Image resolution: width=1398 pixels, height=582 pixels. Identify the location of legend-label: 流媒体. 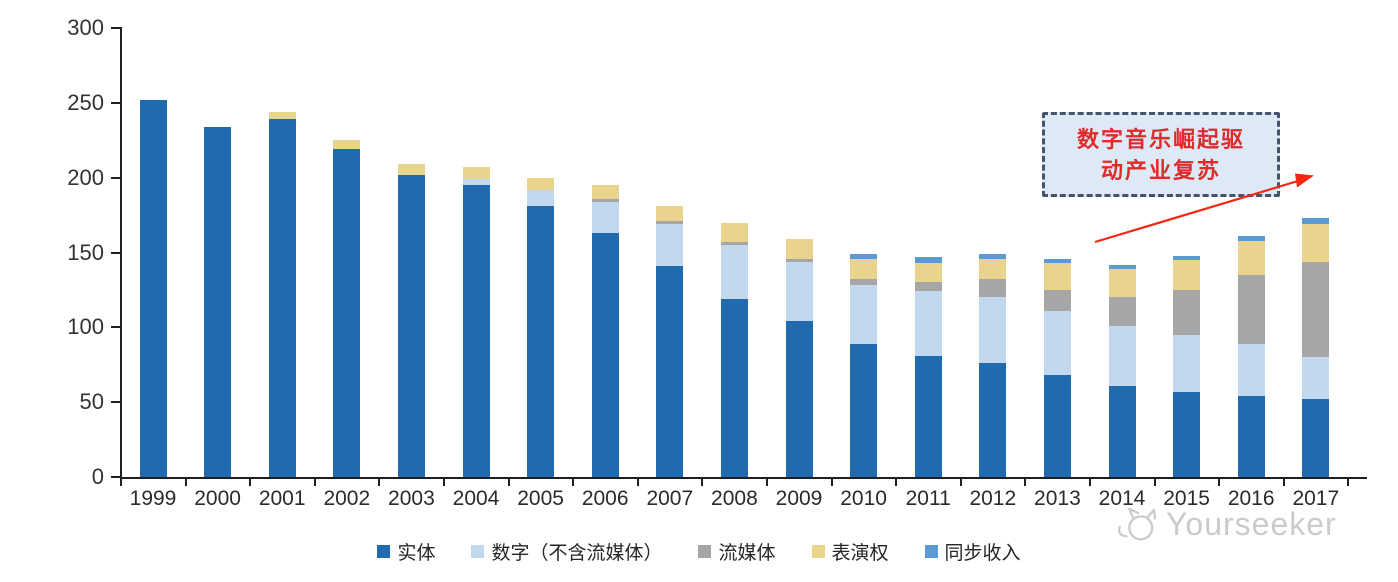
(747, 553).